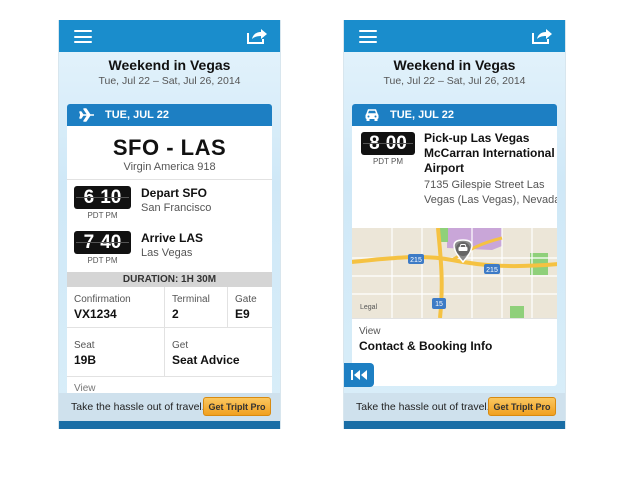 The width and height of the screenshot is (640, 480). I want to click on arrive-title: Arrive LAS, so click(172, 238).